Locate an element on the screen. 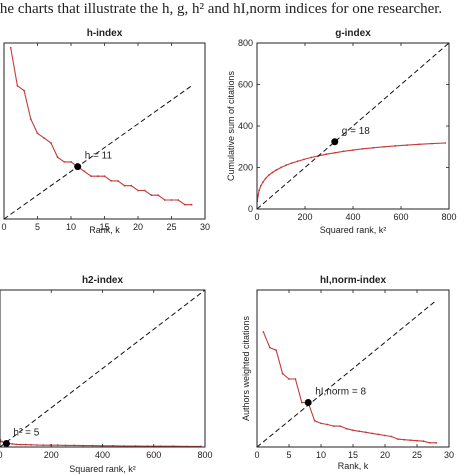 The width and height of the screenshot is (474, 474). chart0-xtick-label: 0 is located at coordinates (3, 227).